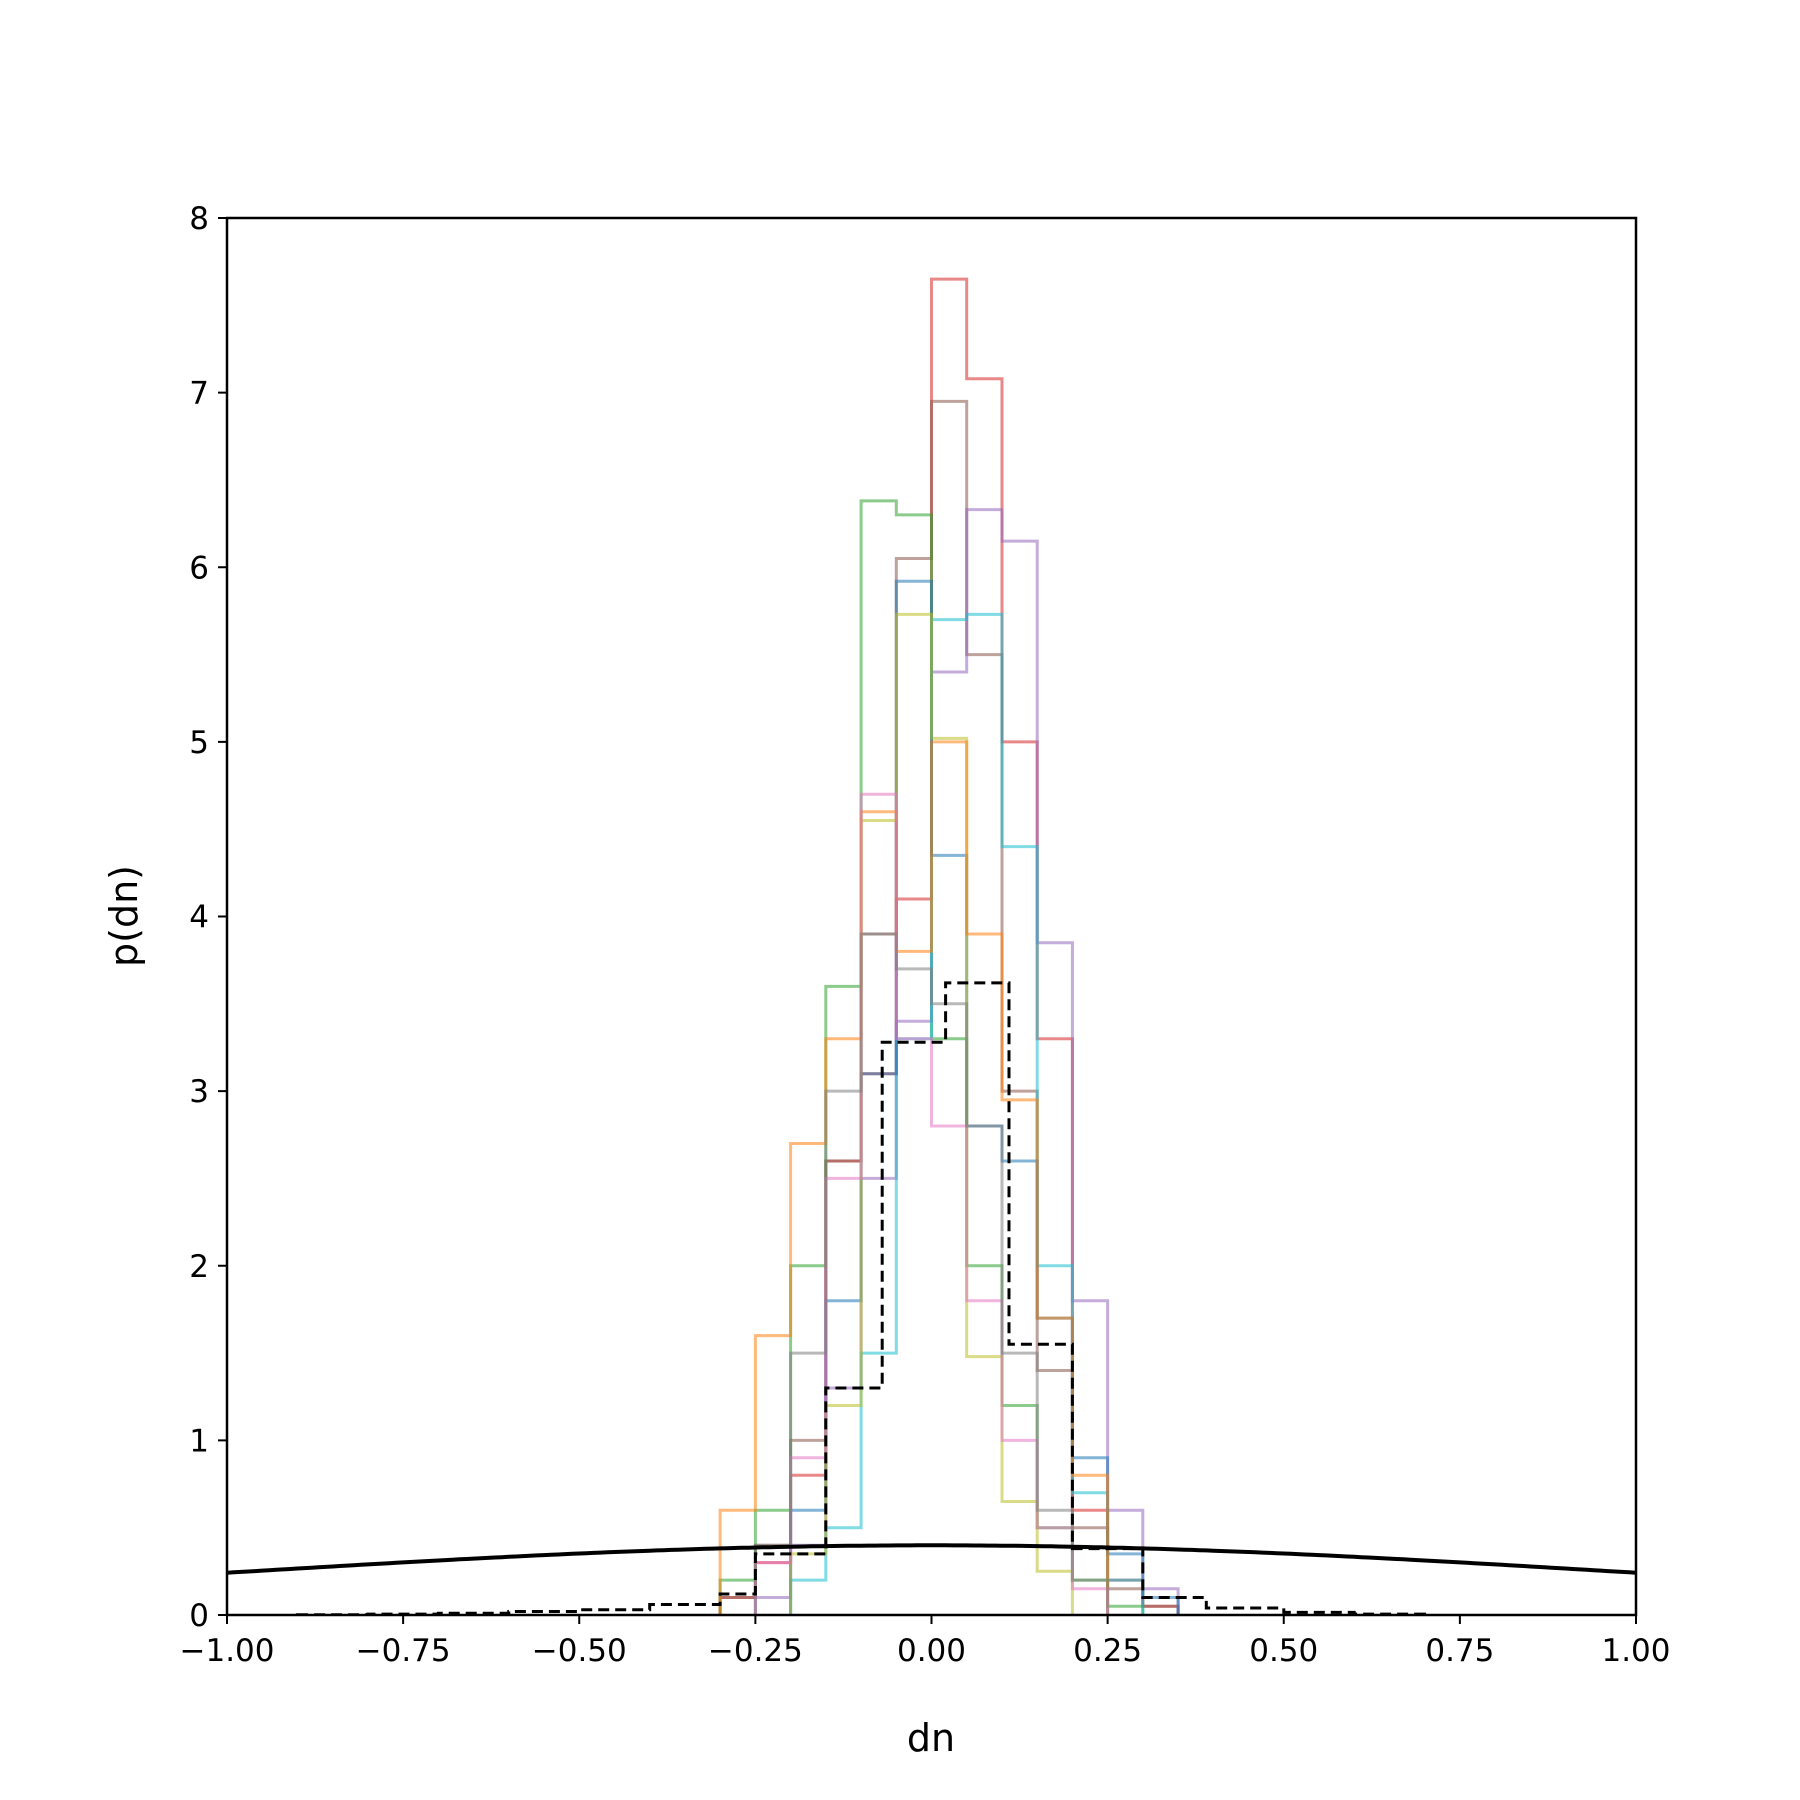  I want to click on x-tick-label: −1.00, so click(227, 1651).